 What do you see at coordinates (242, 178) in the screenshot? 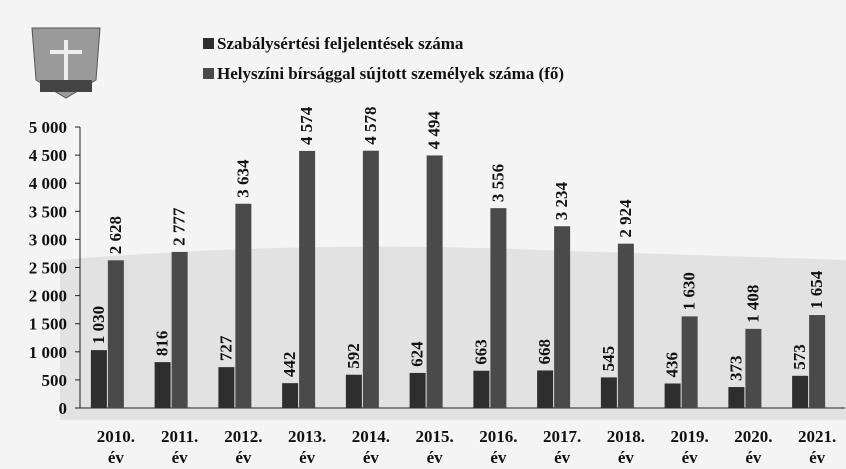
I see `data-label: 3 634` at bounding box center [242, 178].